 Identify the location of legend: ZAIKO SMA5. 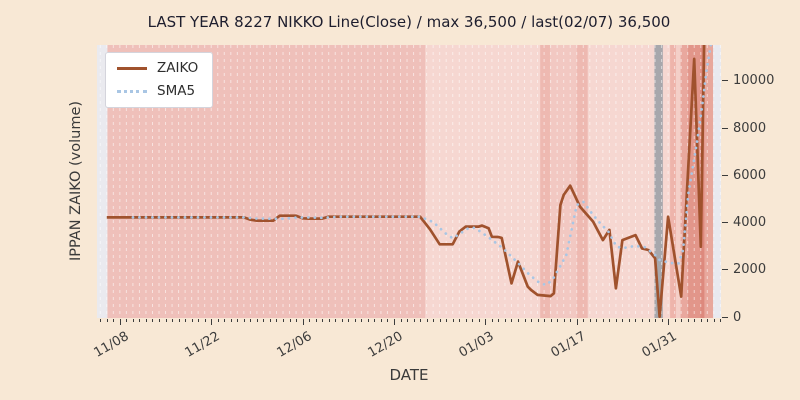
(159, 80).